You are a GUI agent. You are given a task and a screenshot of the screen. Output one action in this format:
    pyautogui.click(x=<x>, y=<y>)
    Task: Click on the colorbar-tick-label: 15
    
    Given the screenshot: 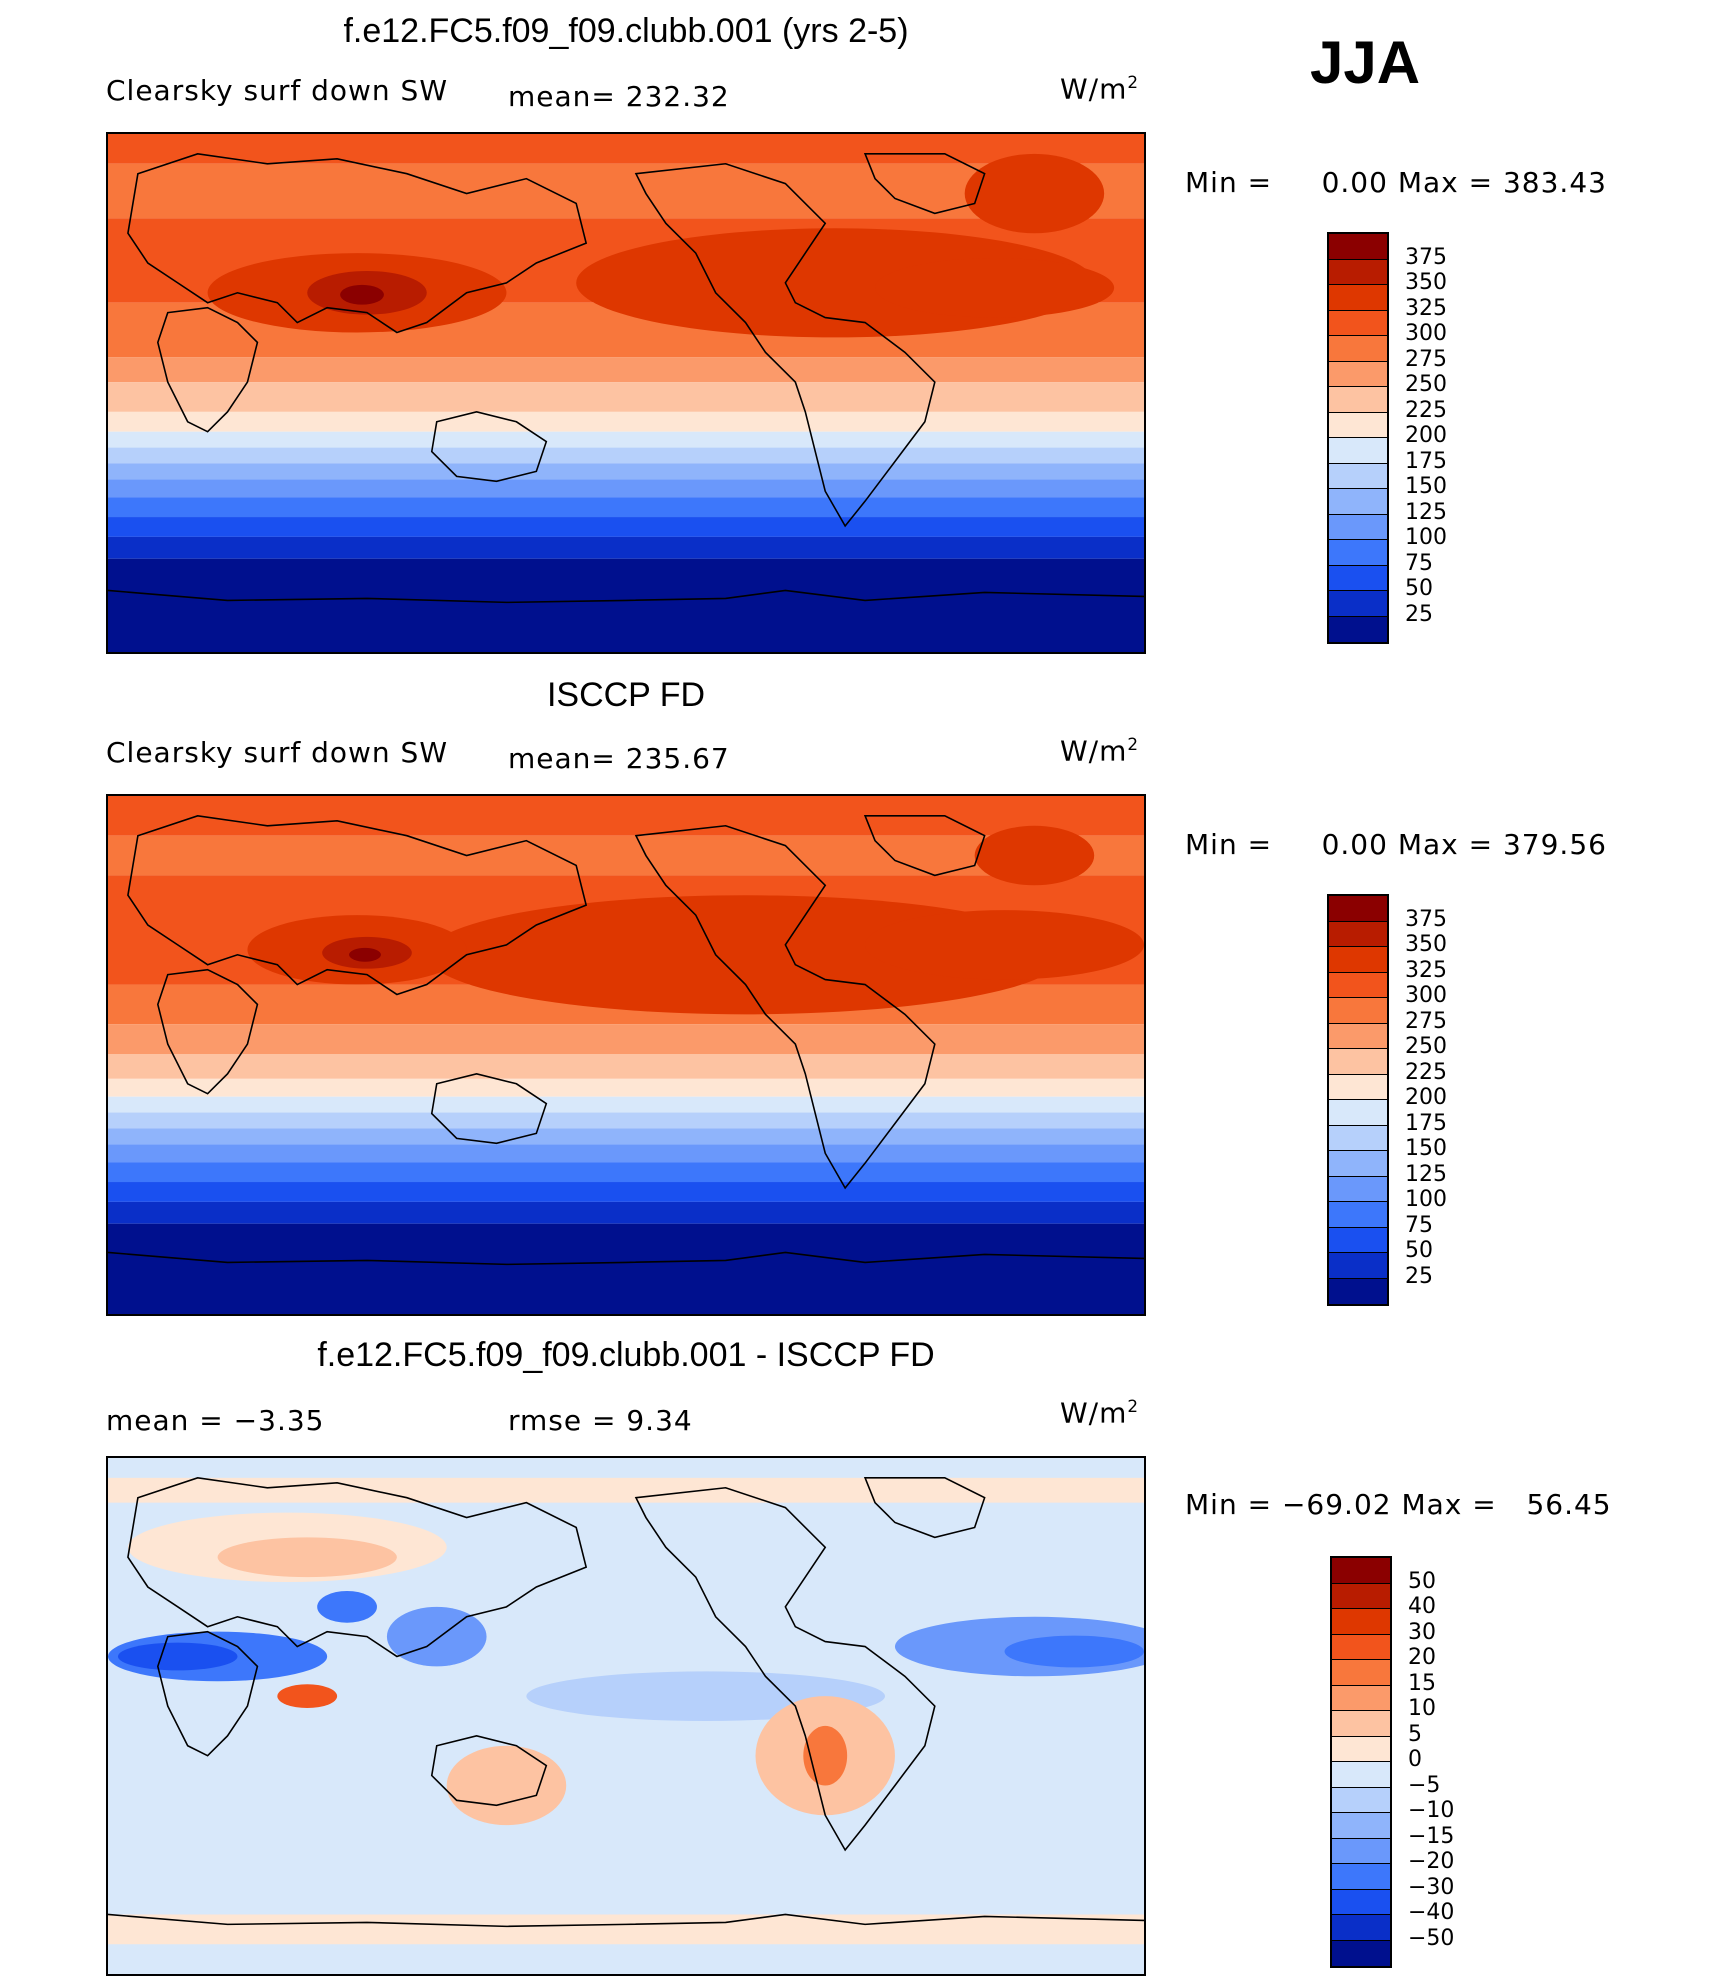 What is the action you would take?
    pyautogui.click(x=1422, y=1683)
    